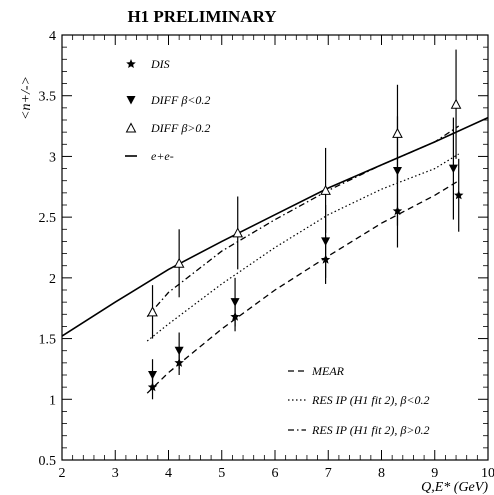 This screenshot has width=494, height=495. What do you see at coordinates (162, 156) in the screenshot?
I see `legend-label-3: e+e-` at bounding box center [162, 156].